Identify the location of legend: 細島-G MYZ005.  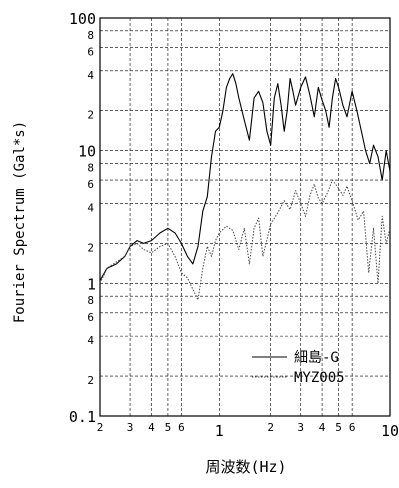
(298, 368).